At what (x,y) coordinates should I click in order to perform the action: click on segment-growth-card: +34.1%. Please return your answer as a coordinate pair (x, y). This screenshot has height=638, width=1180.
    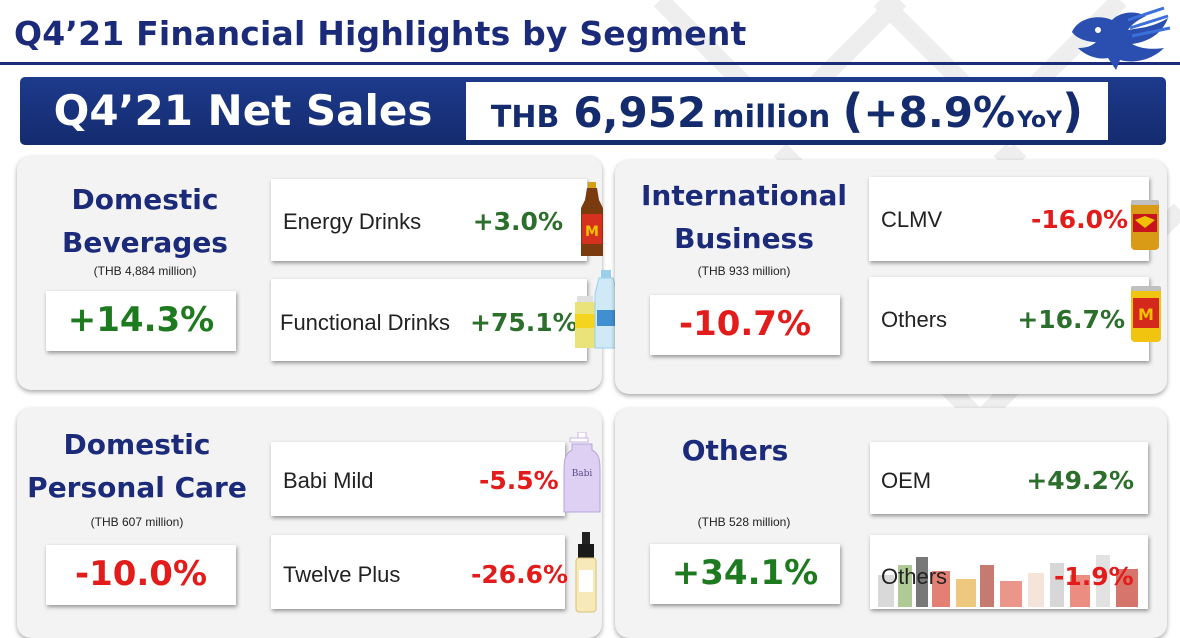
    Looking at the image, I should click on (745, 574).